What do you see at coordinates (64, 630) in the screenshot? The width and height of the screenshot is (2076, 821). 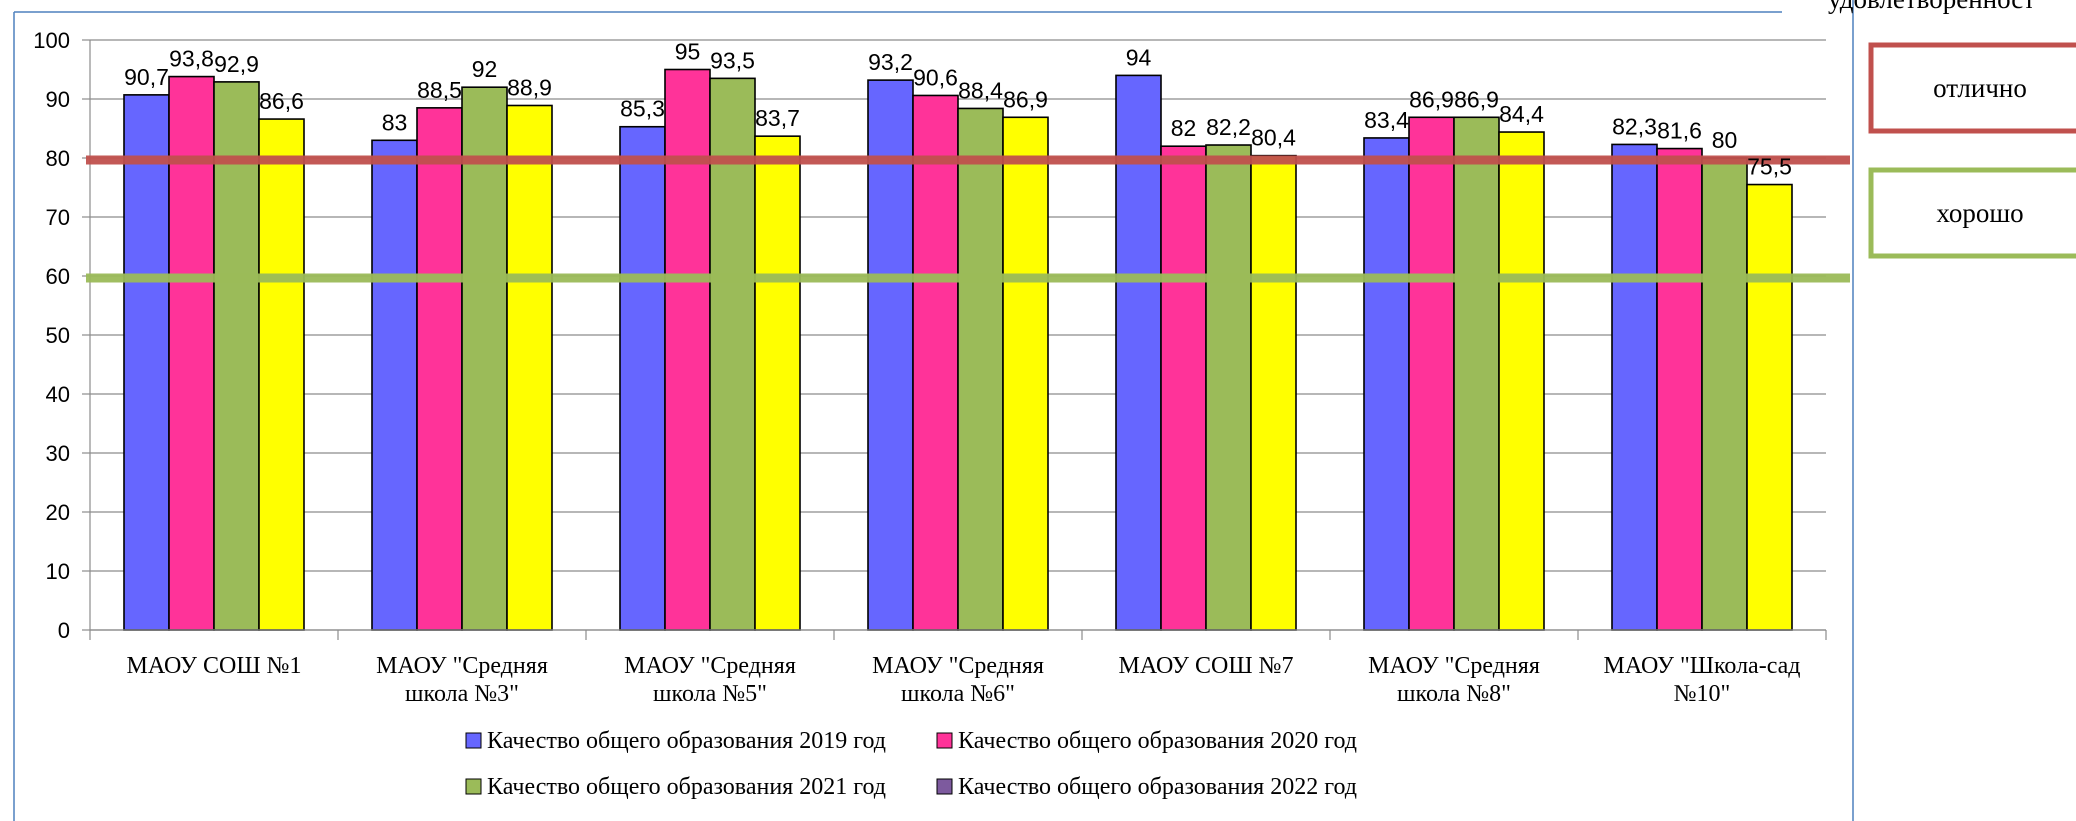 I see `y-tick-label: 0` at bounding box center [64, 630].